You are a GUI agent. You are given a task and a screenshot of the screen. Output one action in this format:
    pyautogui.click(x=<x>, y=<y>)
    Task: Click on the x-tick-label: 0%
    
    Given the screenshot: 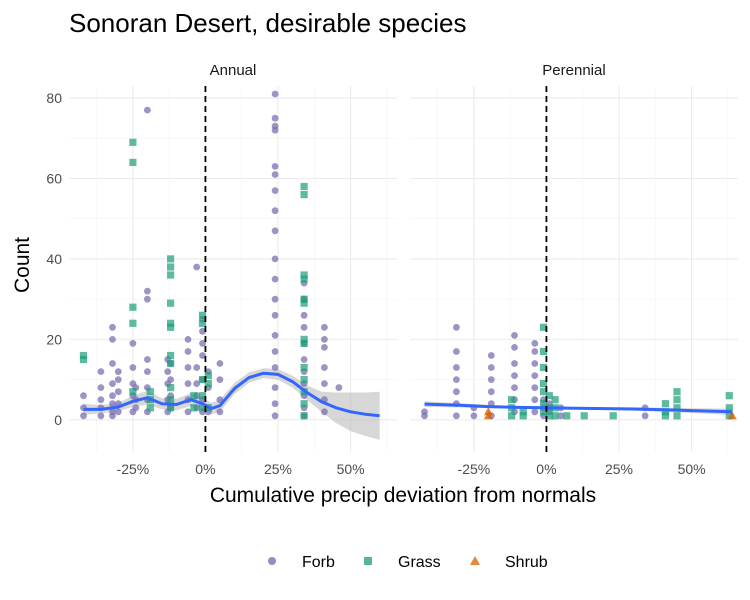 What is the action you would take?
    pyautogui.click(x=546, y=469)
    